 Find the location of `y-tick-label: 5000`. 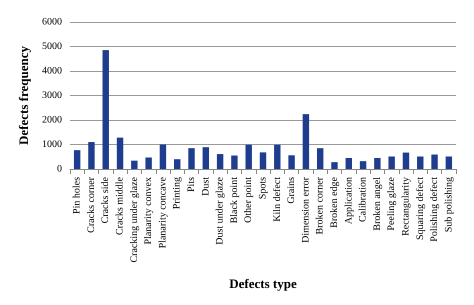

y-tick-label: 5000 is located at coordinates (52, 46).